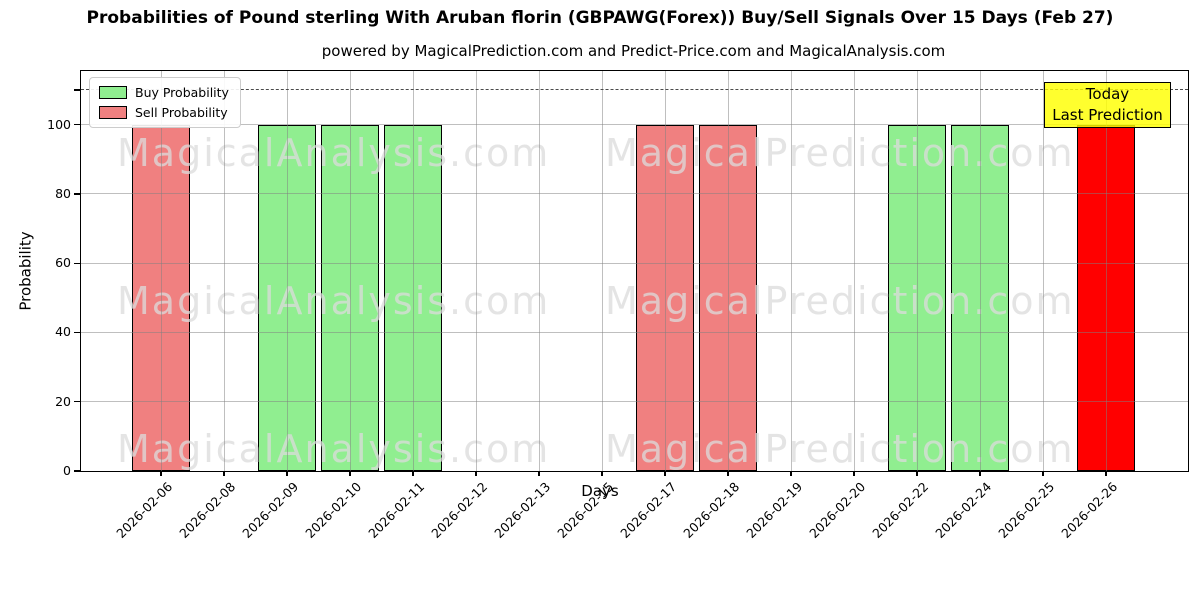  I want to click on y-tick-label: 20, so click(63, 401).